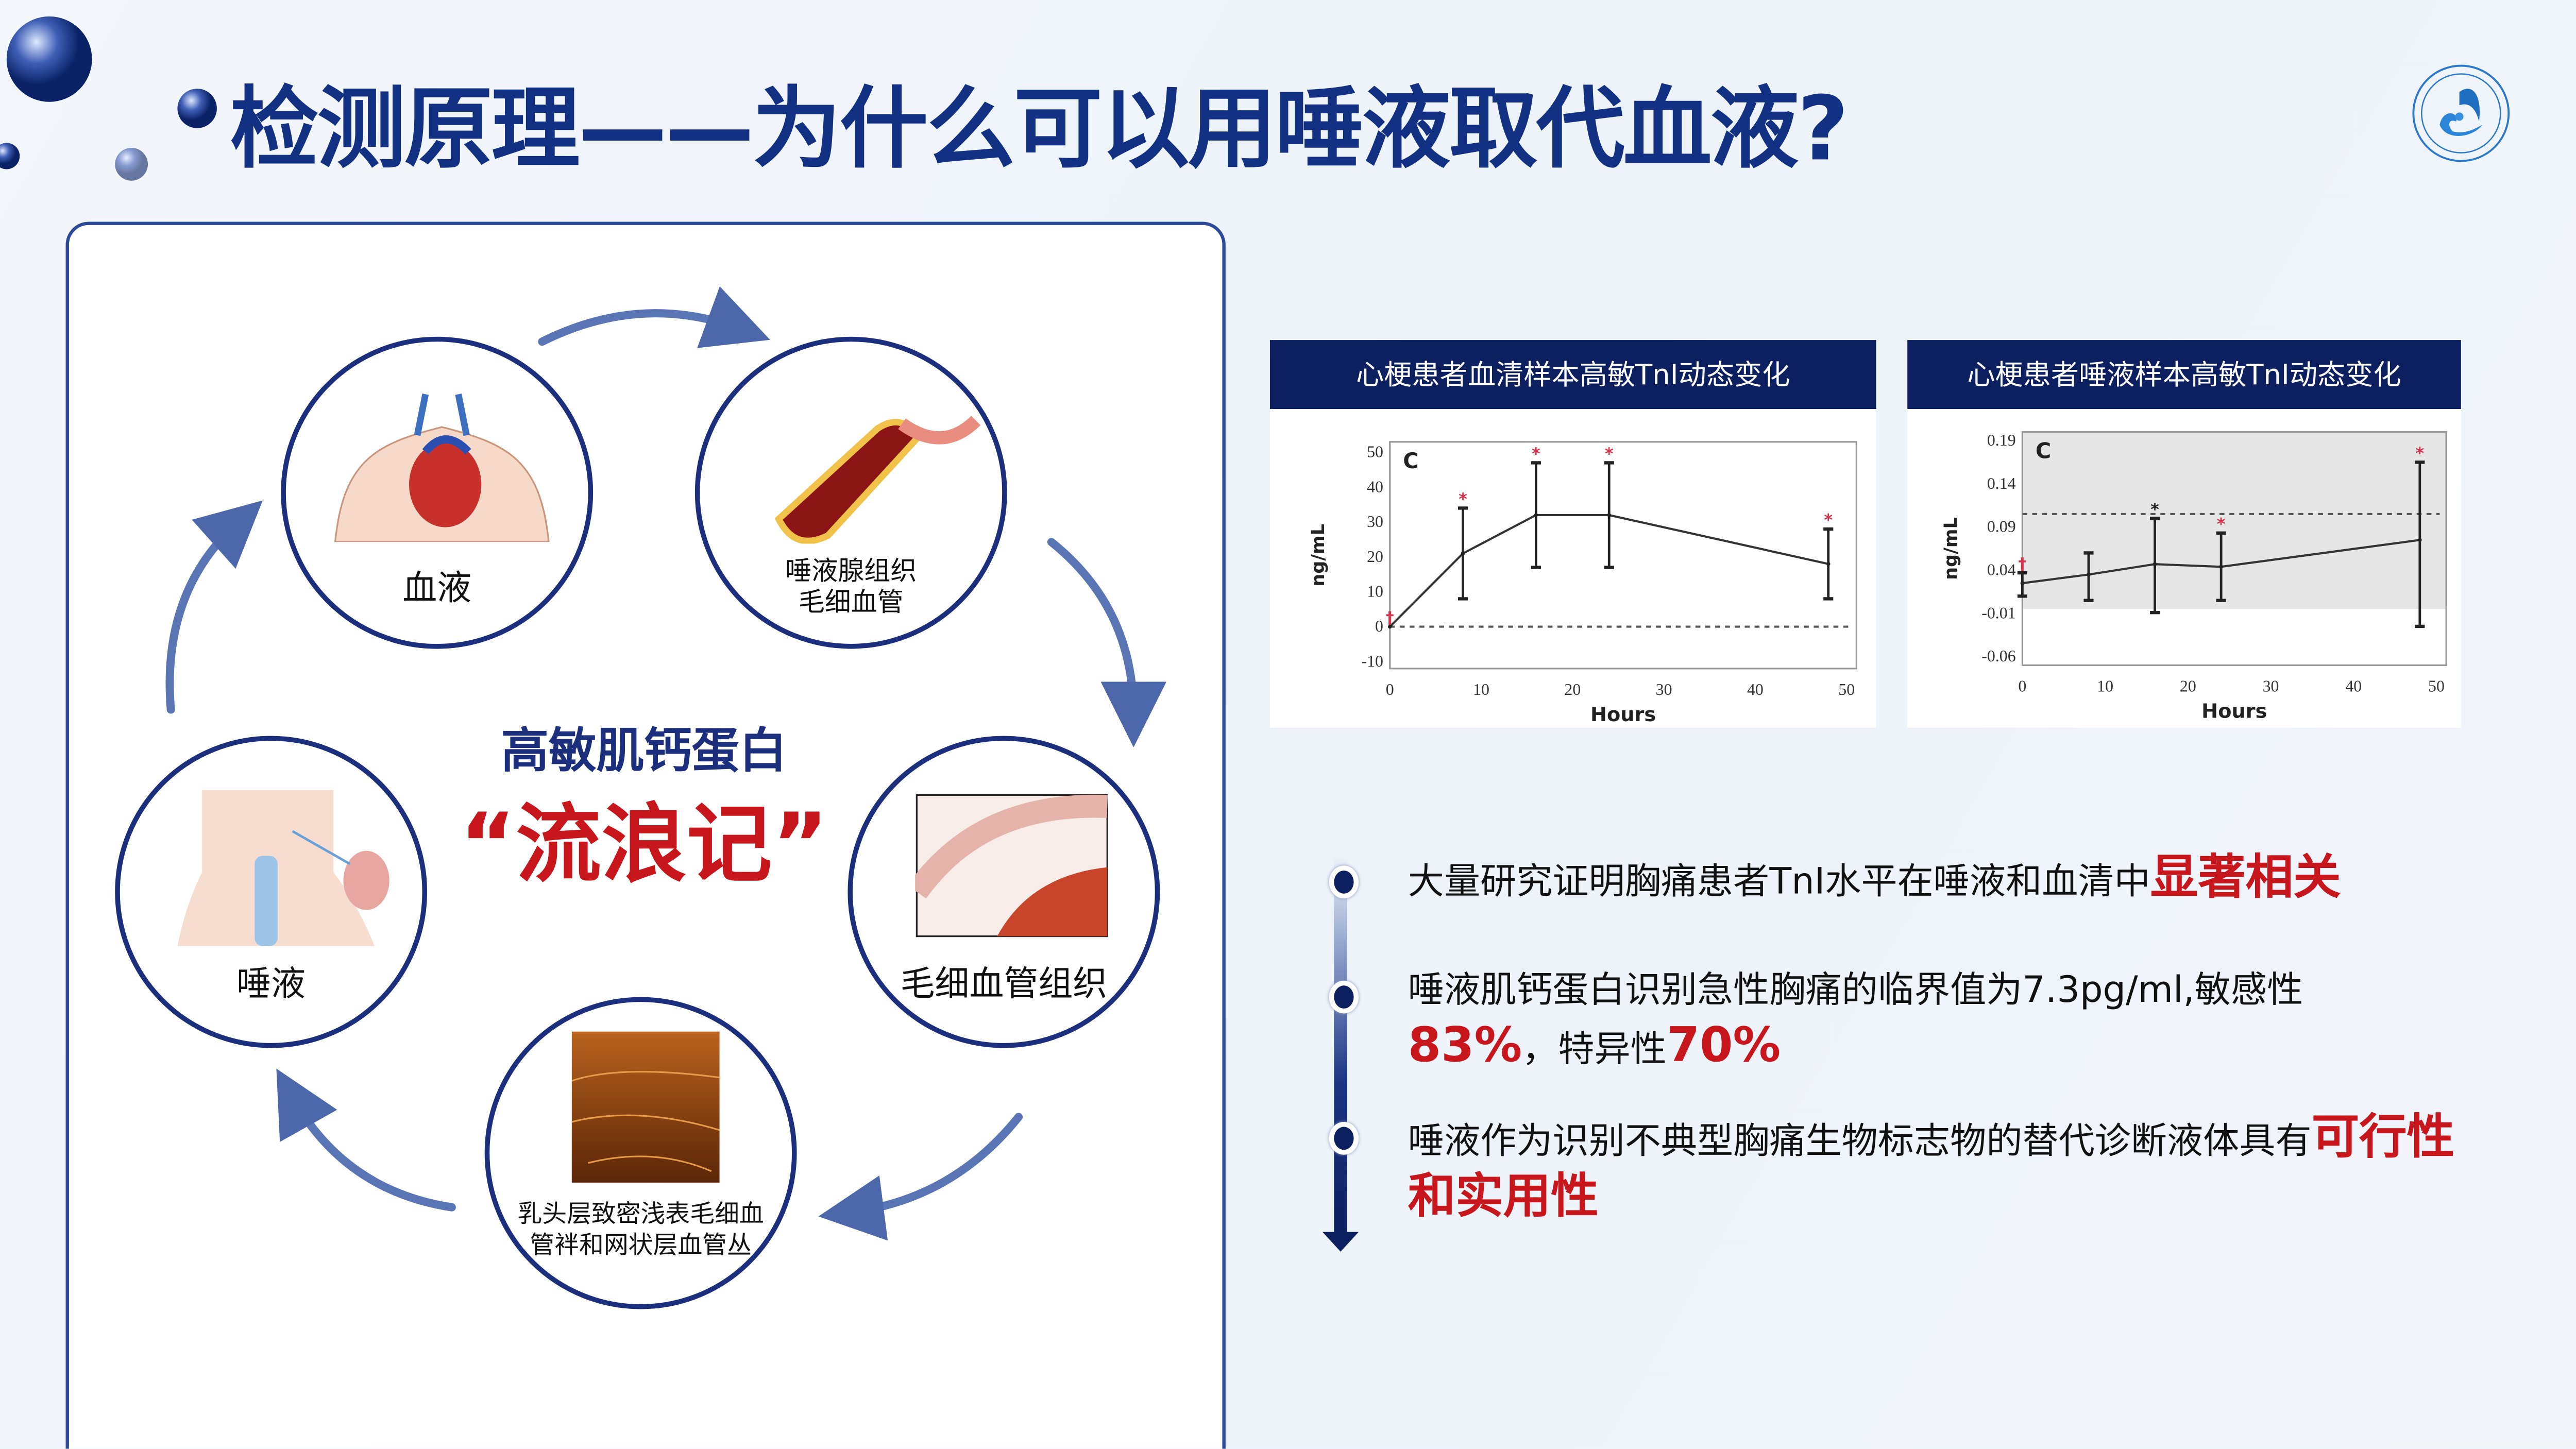  Describe the element at coordinates (2245, 878) in the screenshot. I see `bullet-highlight: 显著相关` at that location.